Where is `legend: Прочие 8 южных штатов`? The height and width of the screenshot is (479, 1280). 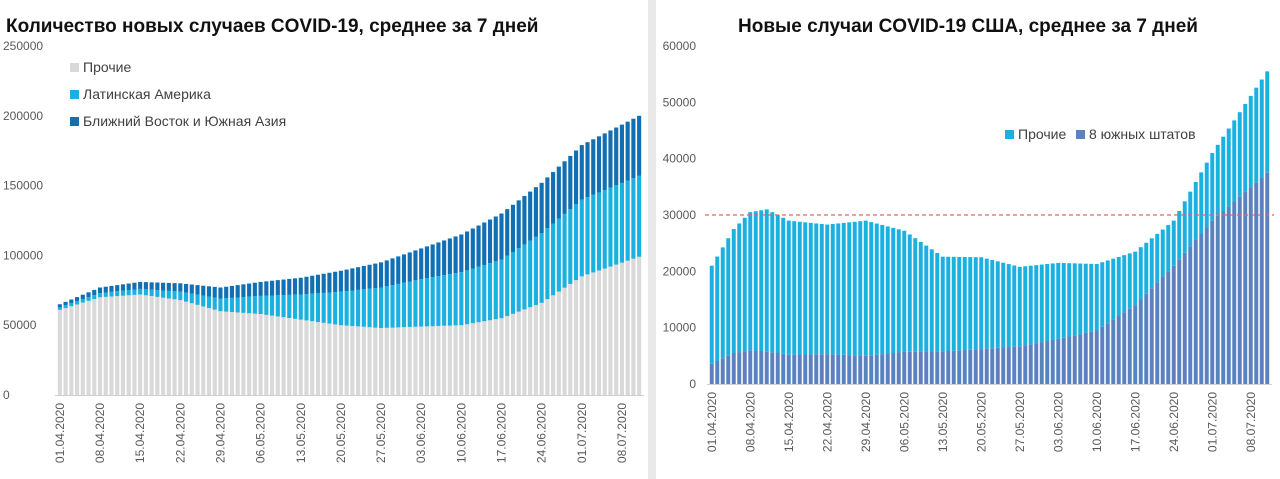
legend: Прочие 8 южных штатов is located at coordinates (1100, 134).